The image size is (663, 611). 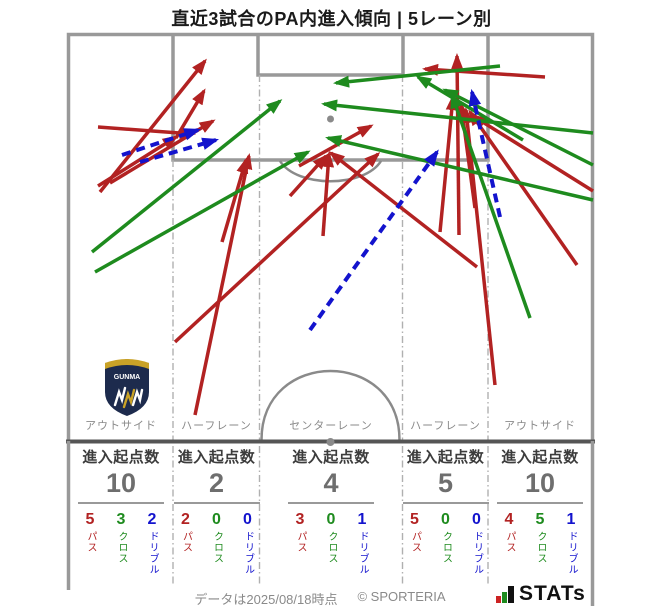 I want to click on lane-label-half-right: ハーフレーン, so click(x=445, y=426).